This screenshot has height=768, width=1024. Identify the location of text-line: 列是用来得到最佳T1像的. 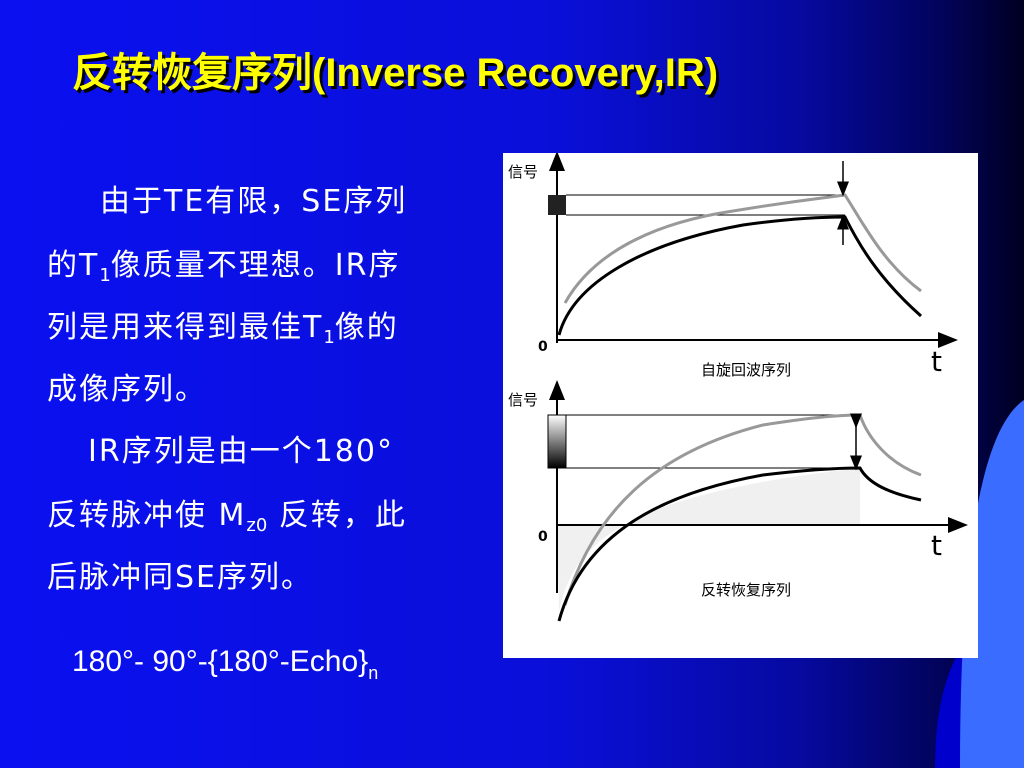
(223, 325).